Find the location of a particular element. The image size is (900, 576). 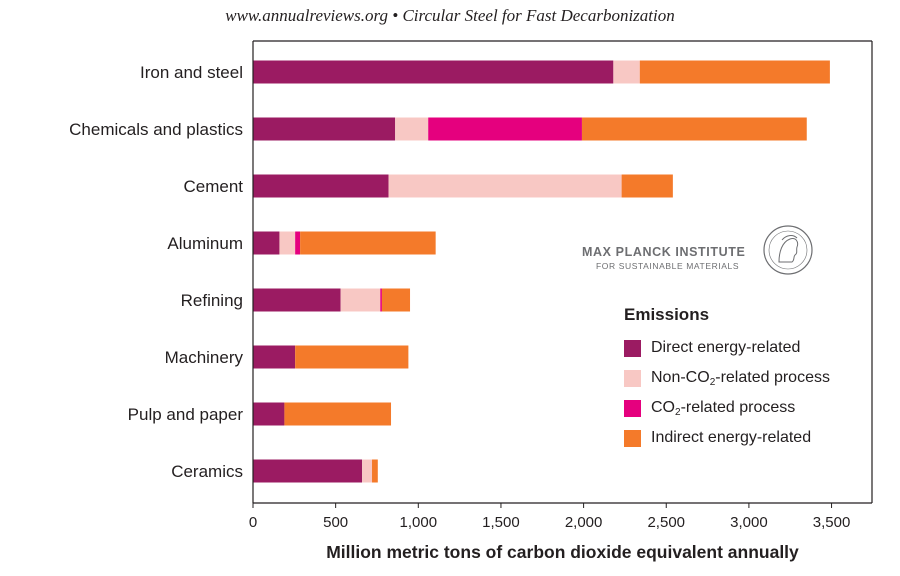

minerva-seal-icon is located at coordinates (788, 250).